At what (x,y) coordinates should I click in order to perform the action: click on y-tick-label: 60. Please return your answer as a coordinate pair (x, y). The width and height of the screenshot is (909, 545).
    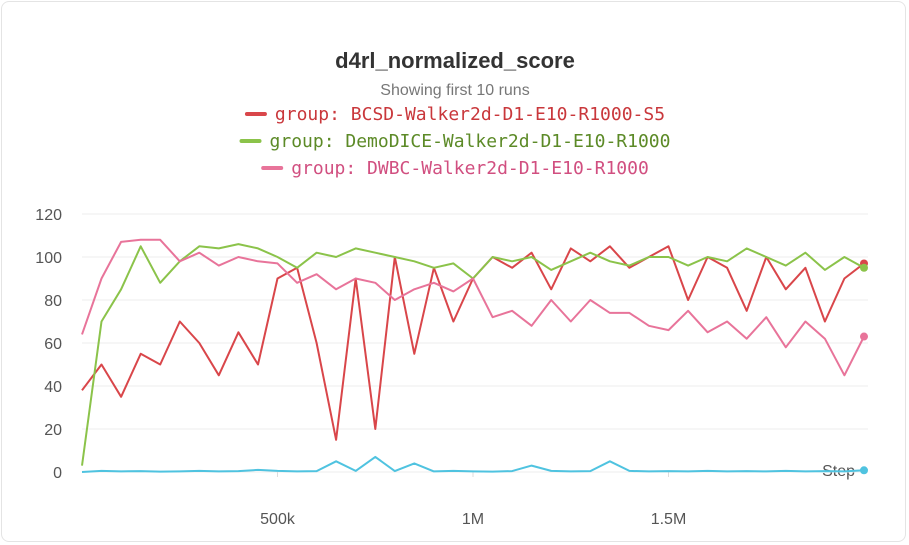
    Looking at the image, I should click on (53, 344).